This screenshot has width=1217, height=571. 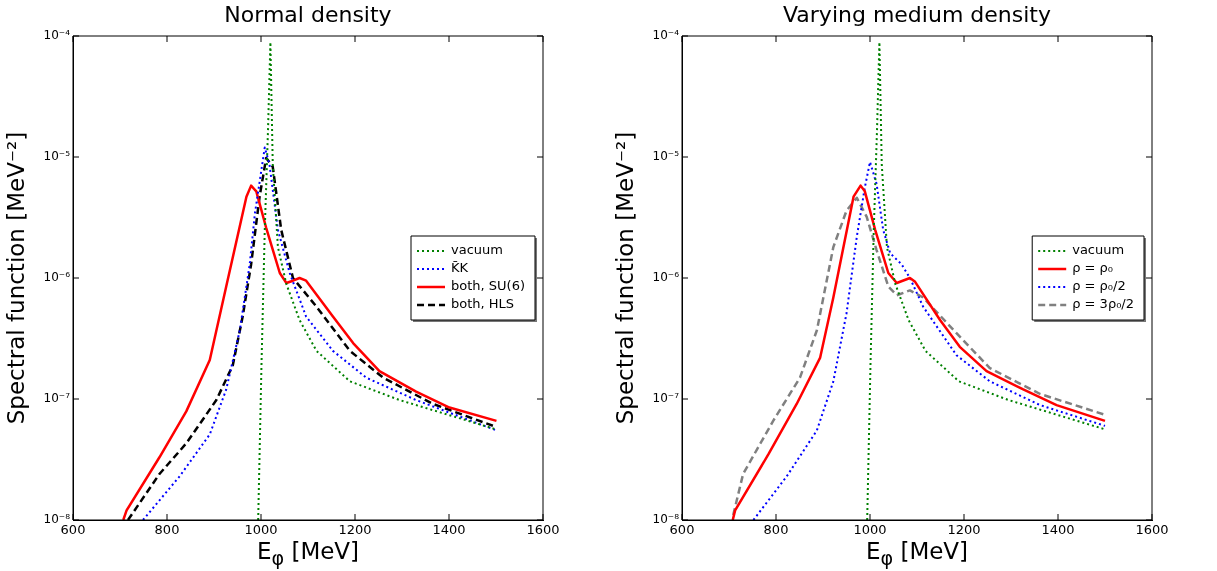 I want to click on legend-label: ρ = ρ₀, so click(x=1093, y=268).